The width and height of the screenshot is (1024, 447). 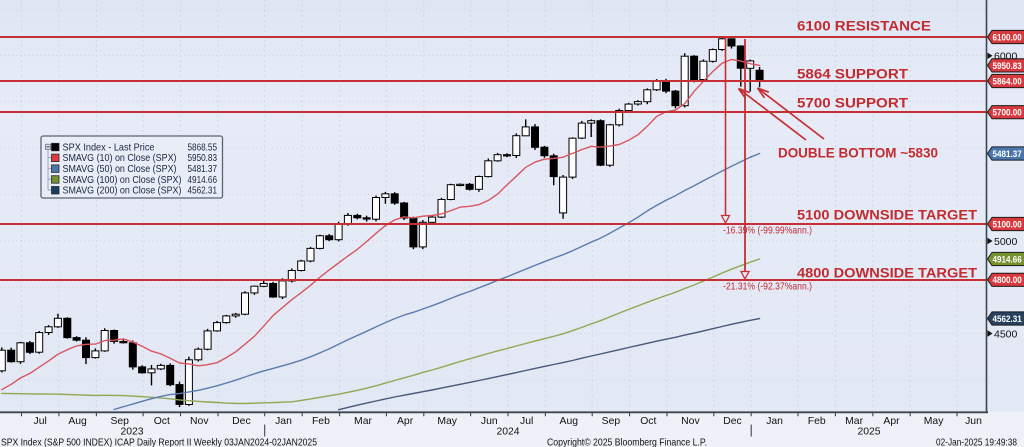 I want to click on svg-text: 5864.00, so click(x=1007, y=81).